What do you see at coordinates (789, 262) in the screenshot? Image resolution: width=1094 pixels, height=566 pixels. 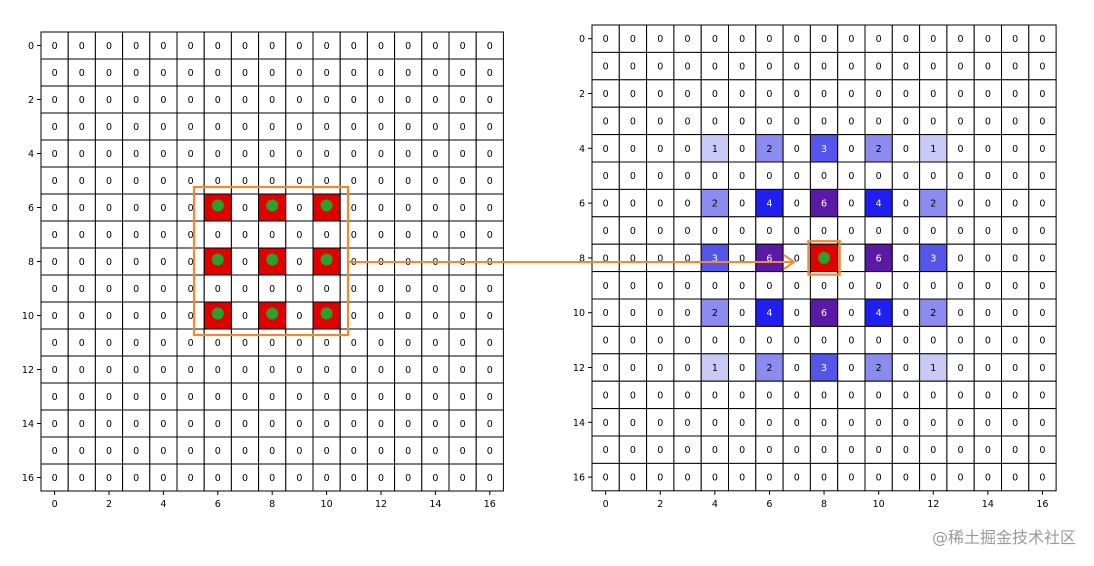 I see `arrow-head` at bounding box center [789, 262].